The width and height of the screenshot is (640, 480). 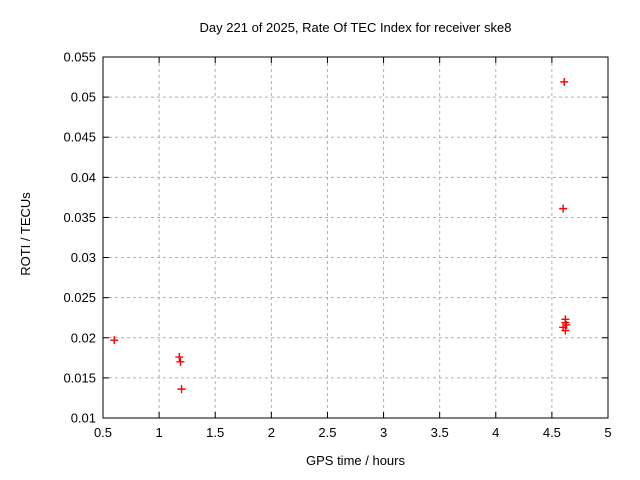 I want to click on y-axis-label: ROTI / TECUs, so click(x=25, y=234).